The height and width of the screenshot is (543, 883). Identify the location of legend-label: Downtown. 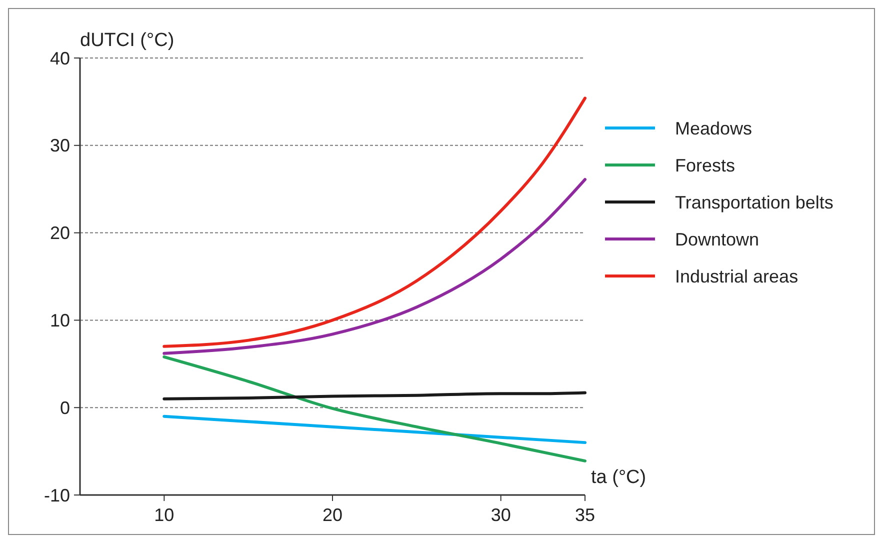
(717, 239).